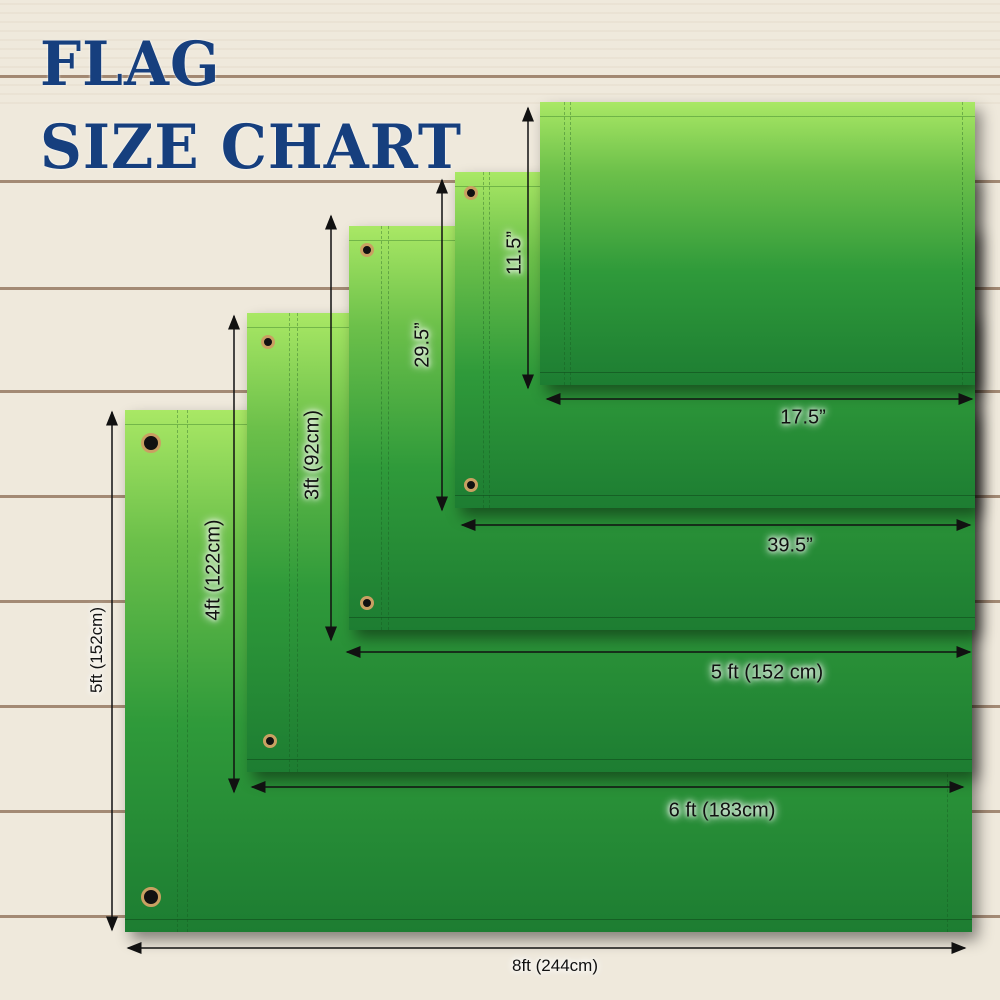  Describe the element at coordinates (422, 345) in the screenshot. I see `height-label-29.5: 29.5”` at that location.